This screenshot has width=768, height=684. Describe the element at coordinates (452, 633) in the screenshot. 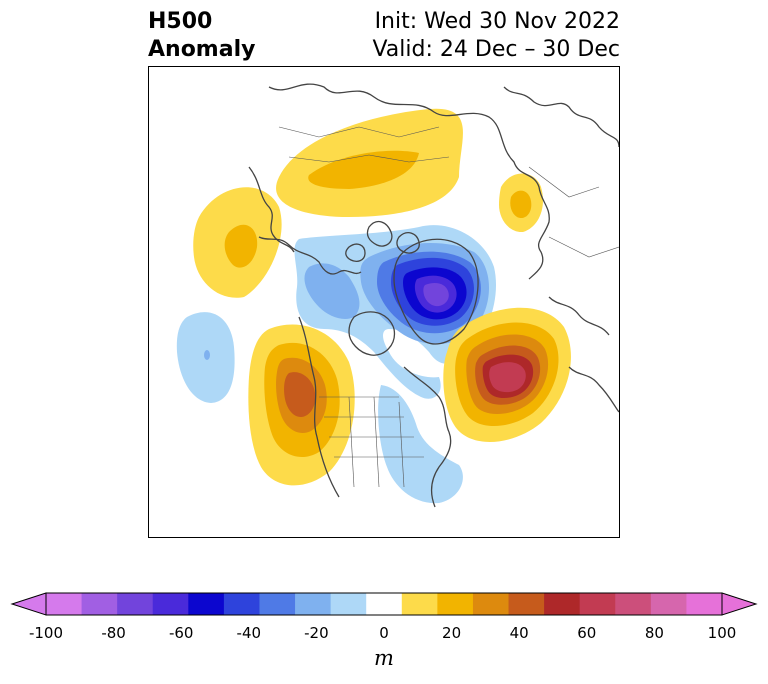

I see `colorbar-tick-label: 20` at that location.